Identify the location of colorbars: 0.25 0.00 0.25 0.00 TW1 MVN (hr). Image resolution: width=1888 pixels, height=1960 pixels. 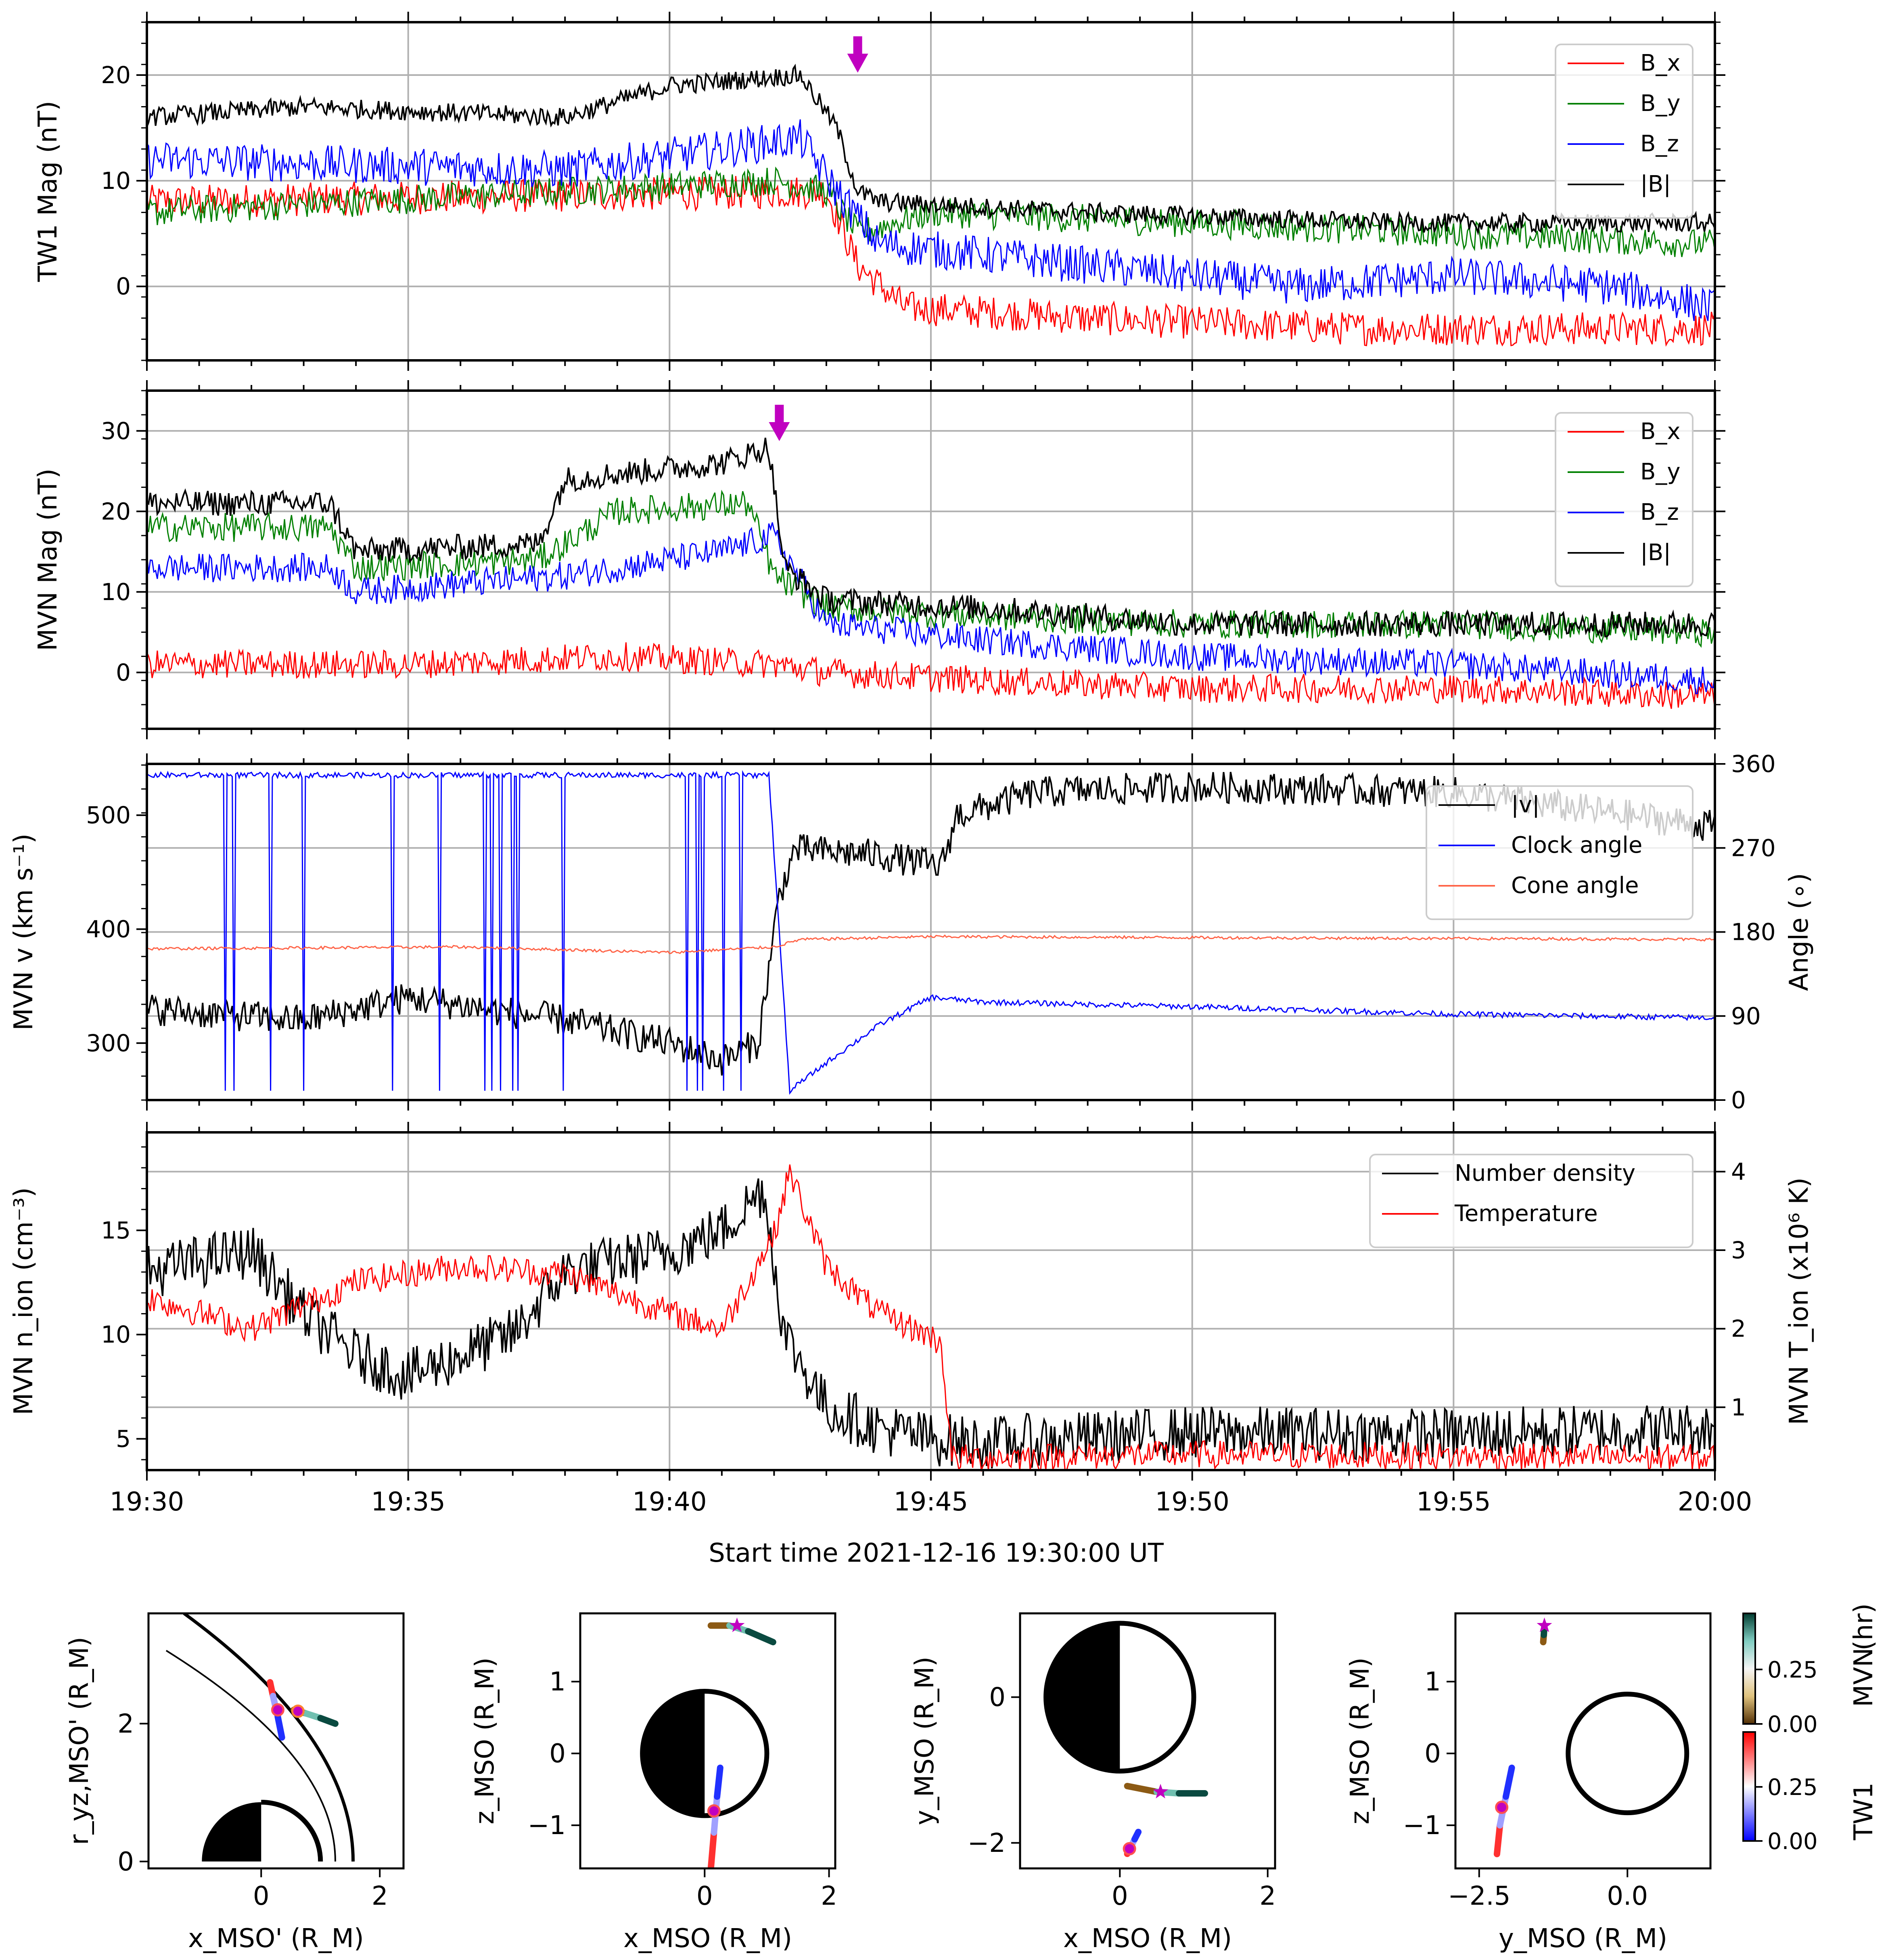
(1810, 1729).